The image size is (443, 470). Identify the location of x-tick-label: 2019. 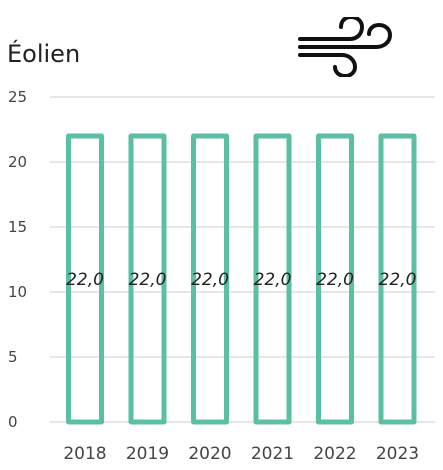
(147, 454).